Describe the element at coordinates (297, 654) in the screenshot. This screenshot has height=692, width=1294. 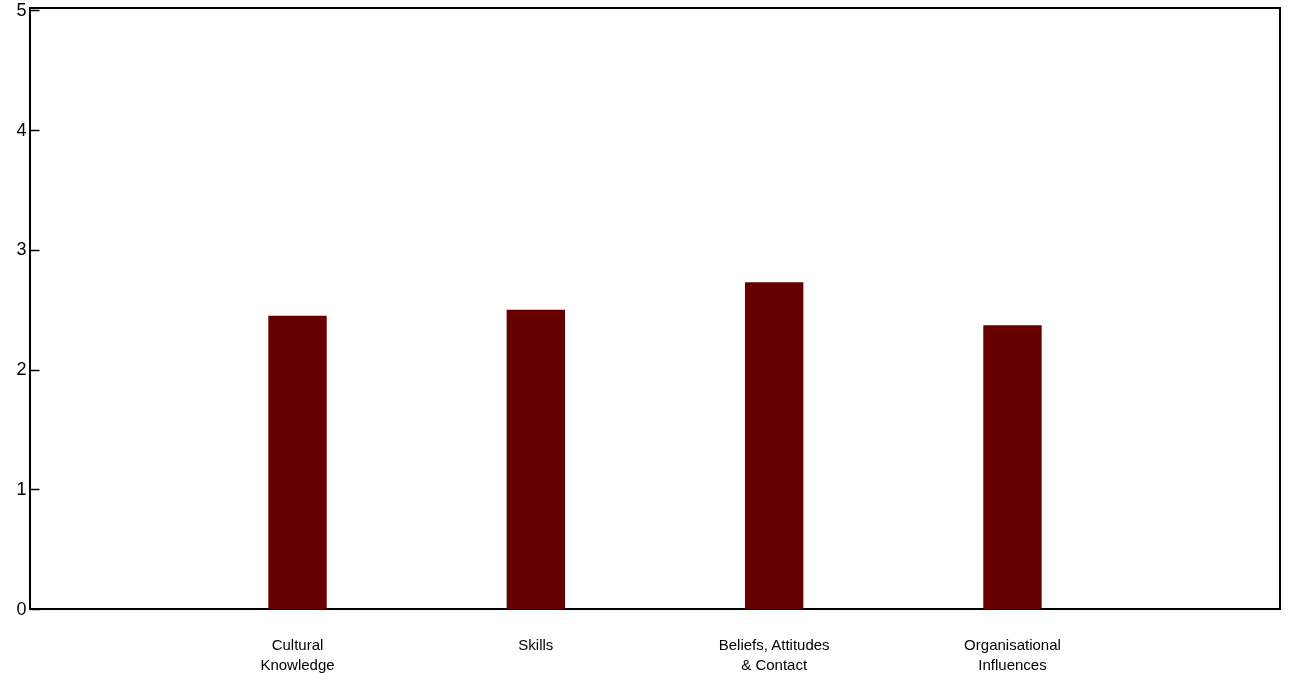
I see `x-tick-label: Cultural Knowledge` at that location.